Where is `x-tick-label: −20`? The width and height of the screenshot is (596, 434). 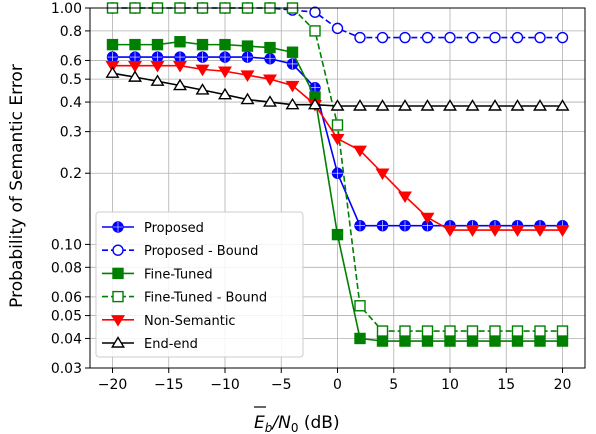 x-tick-label: −20 is located at coordinates (113, 385).